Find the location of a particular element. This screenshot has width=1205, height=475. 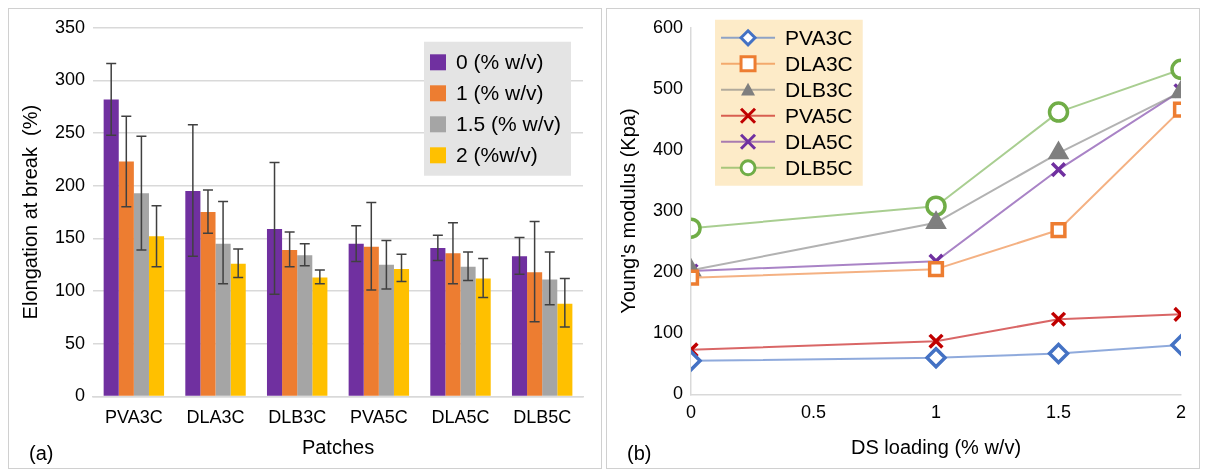

x-tick-label: DLA5C is located at coordinates (460, 417).